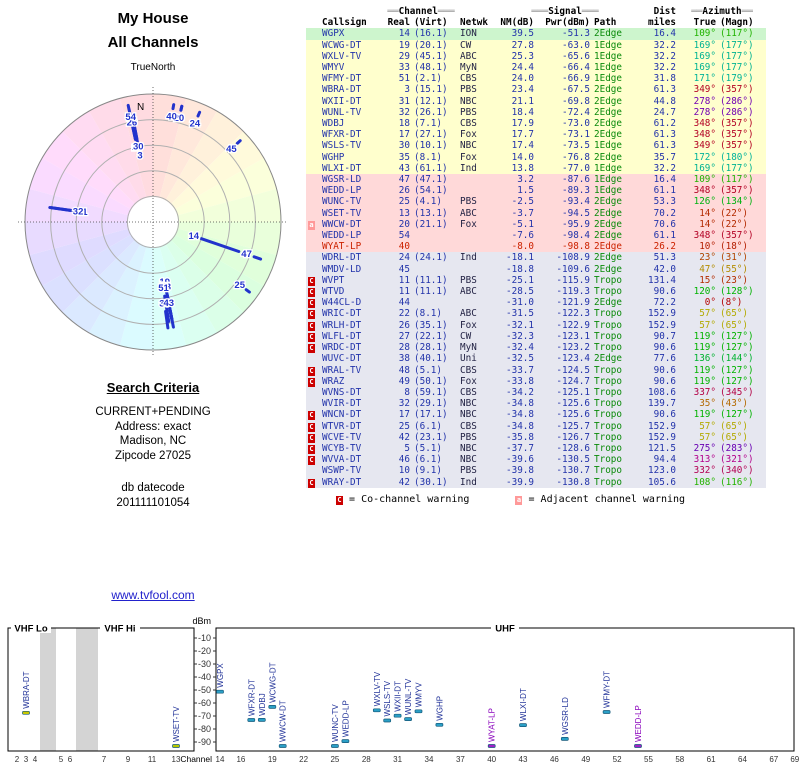 This screenshot has width=800, height=768. I want to click on cell-channel-real: 17, so click(404, 135).